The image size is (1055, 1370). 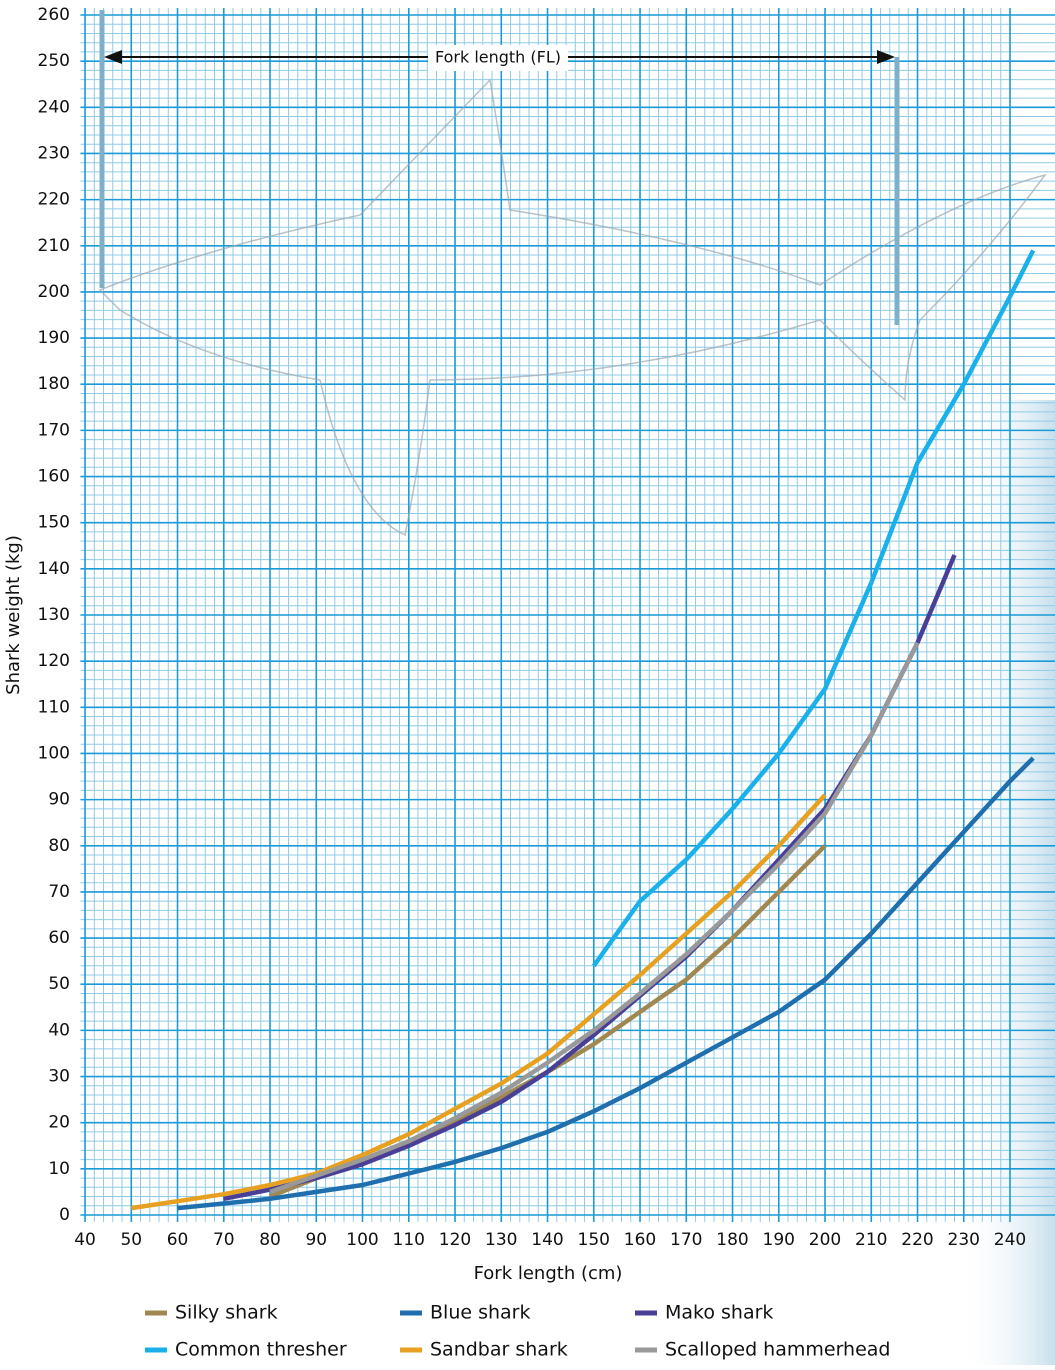 I want to click on x-tick-label: 170, so click(x=686, y=1240).